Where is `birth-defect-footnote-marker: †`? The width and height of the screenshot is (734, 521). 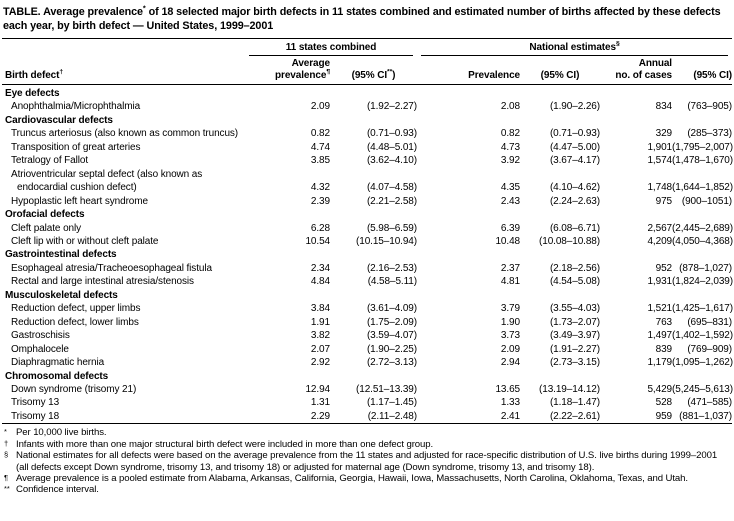 birth-defect-footnote-marker: † is located at coordinates (61, 72).